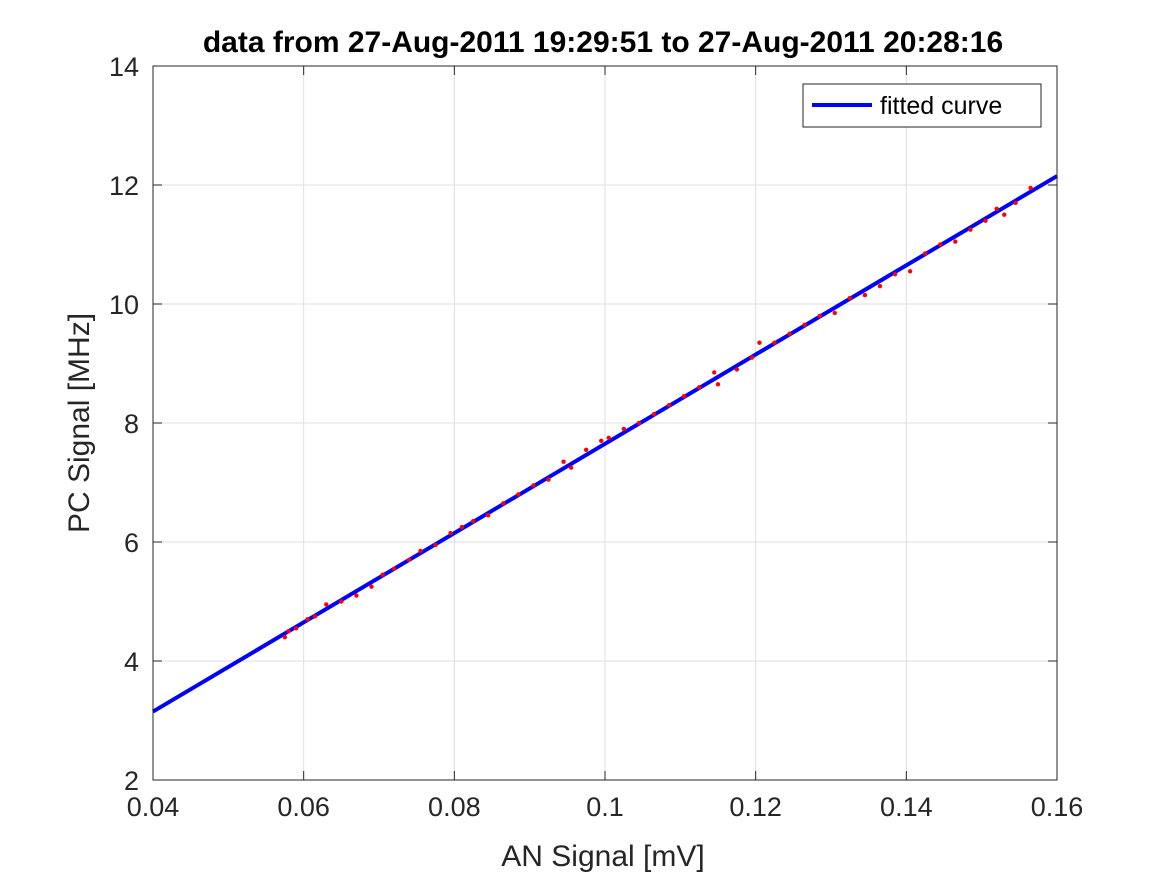 This screenshot has width=1167, height=875. What do you see at coordinates (131, 662) in the screenshot?
I see `y-tick-label: 4` at bounding box center [131, 662].